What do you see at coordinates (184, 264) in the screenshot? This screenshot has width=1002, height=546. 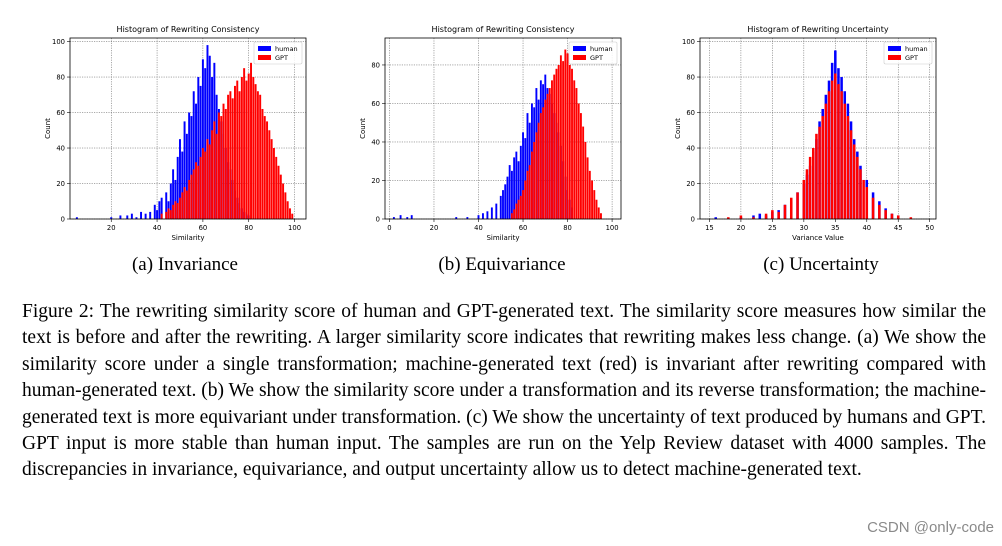 I see `subcaption-a: (a) Invariance` at bounding box center [184, 264].